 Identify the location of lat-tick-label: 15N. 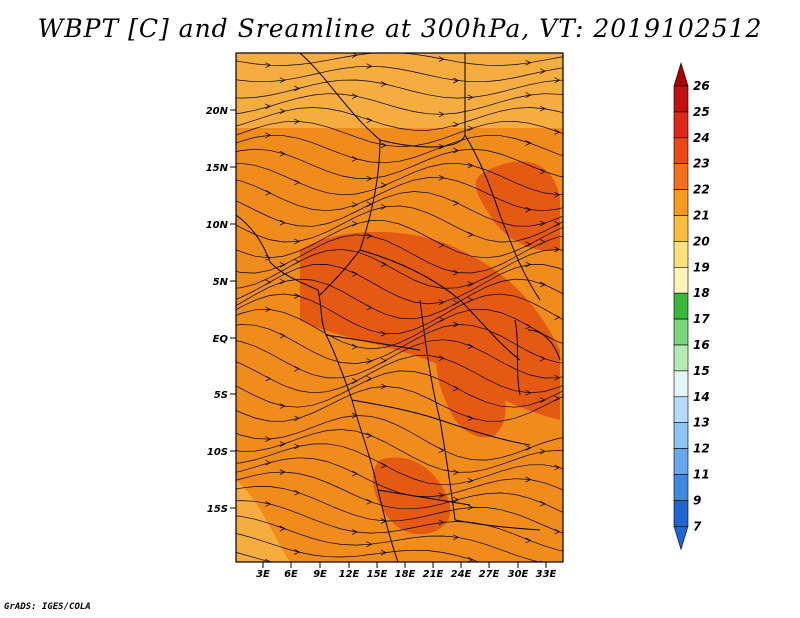
(217, 168).